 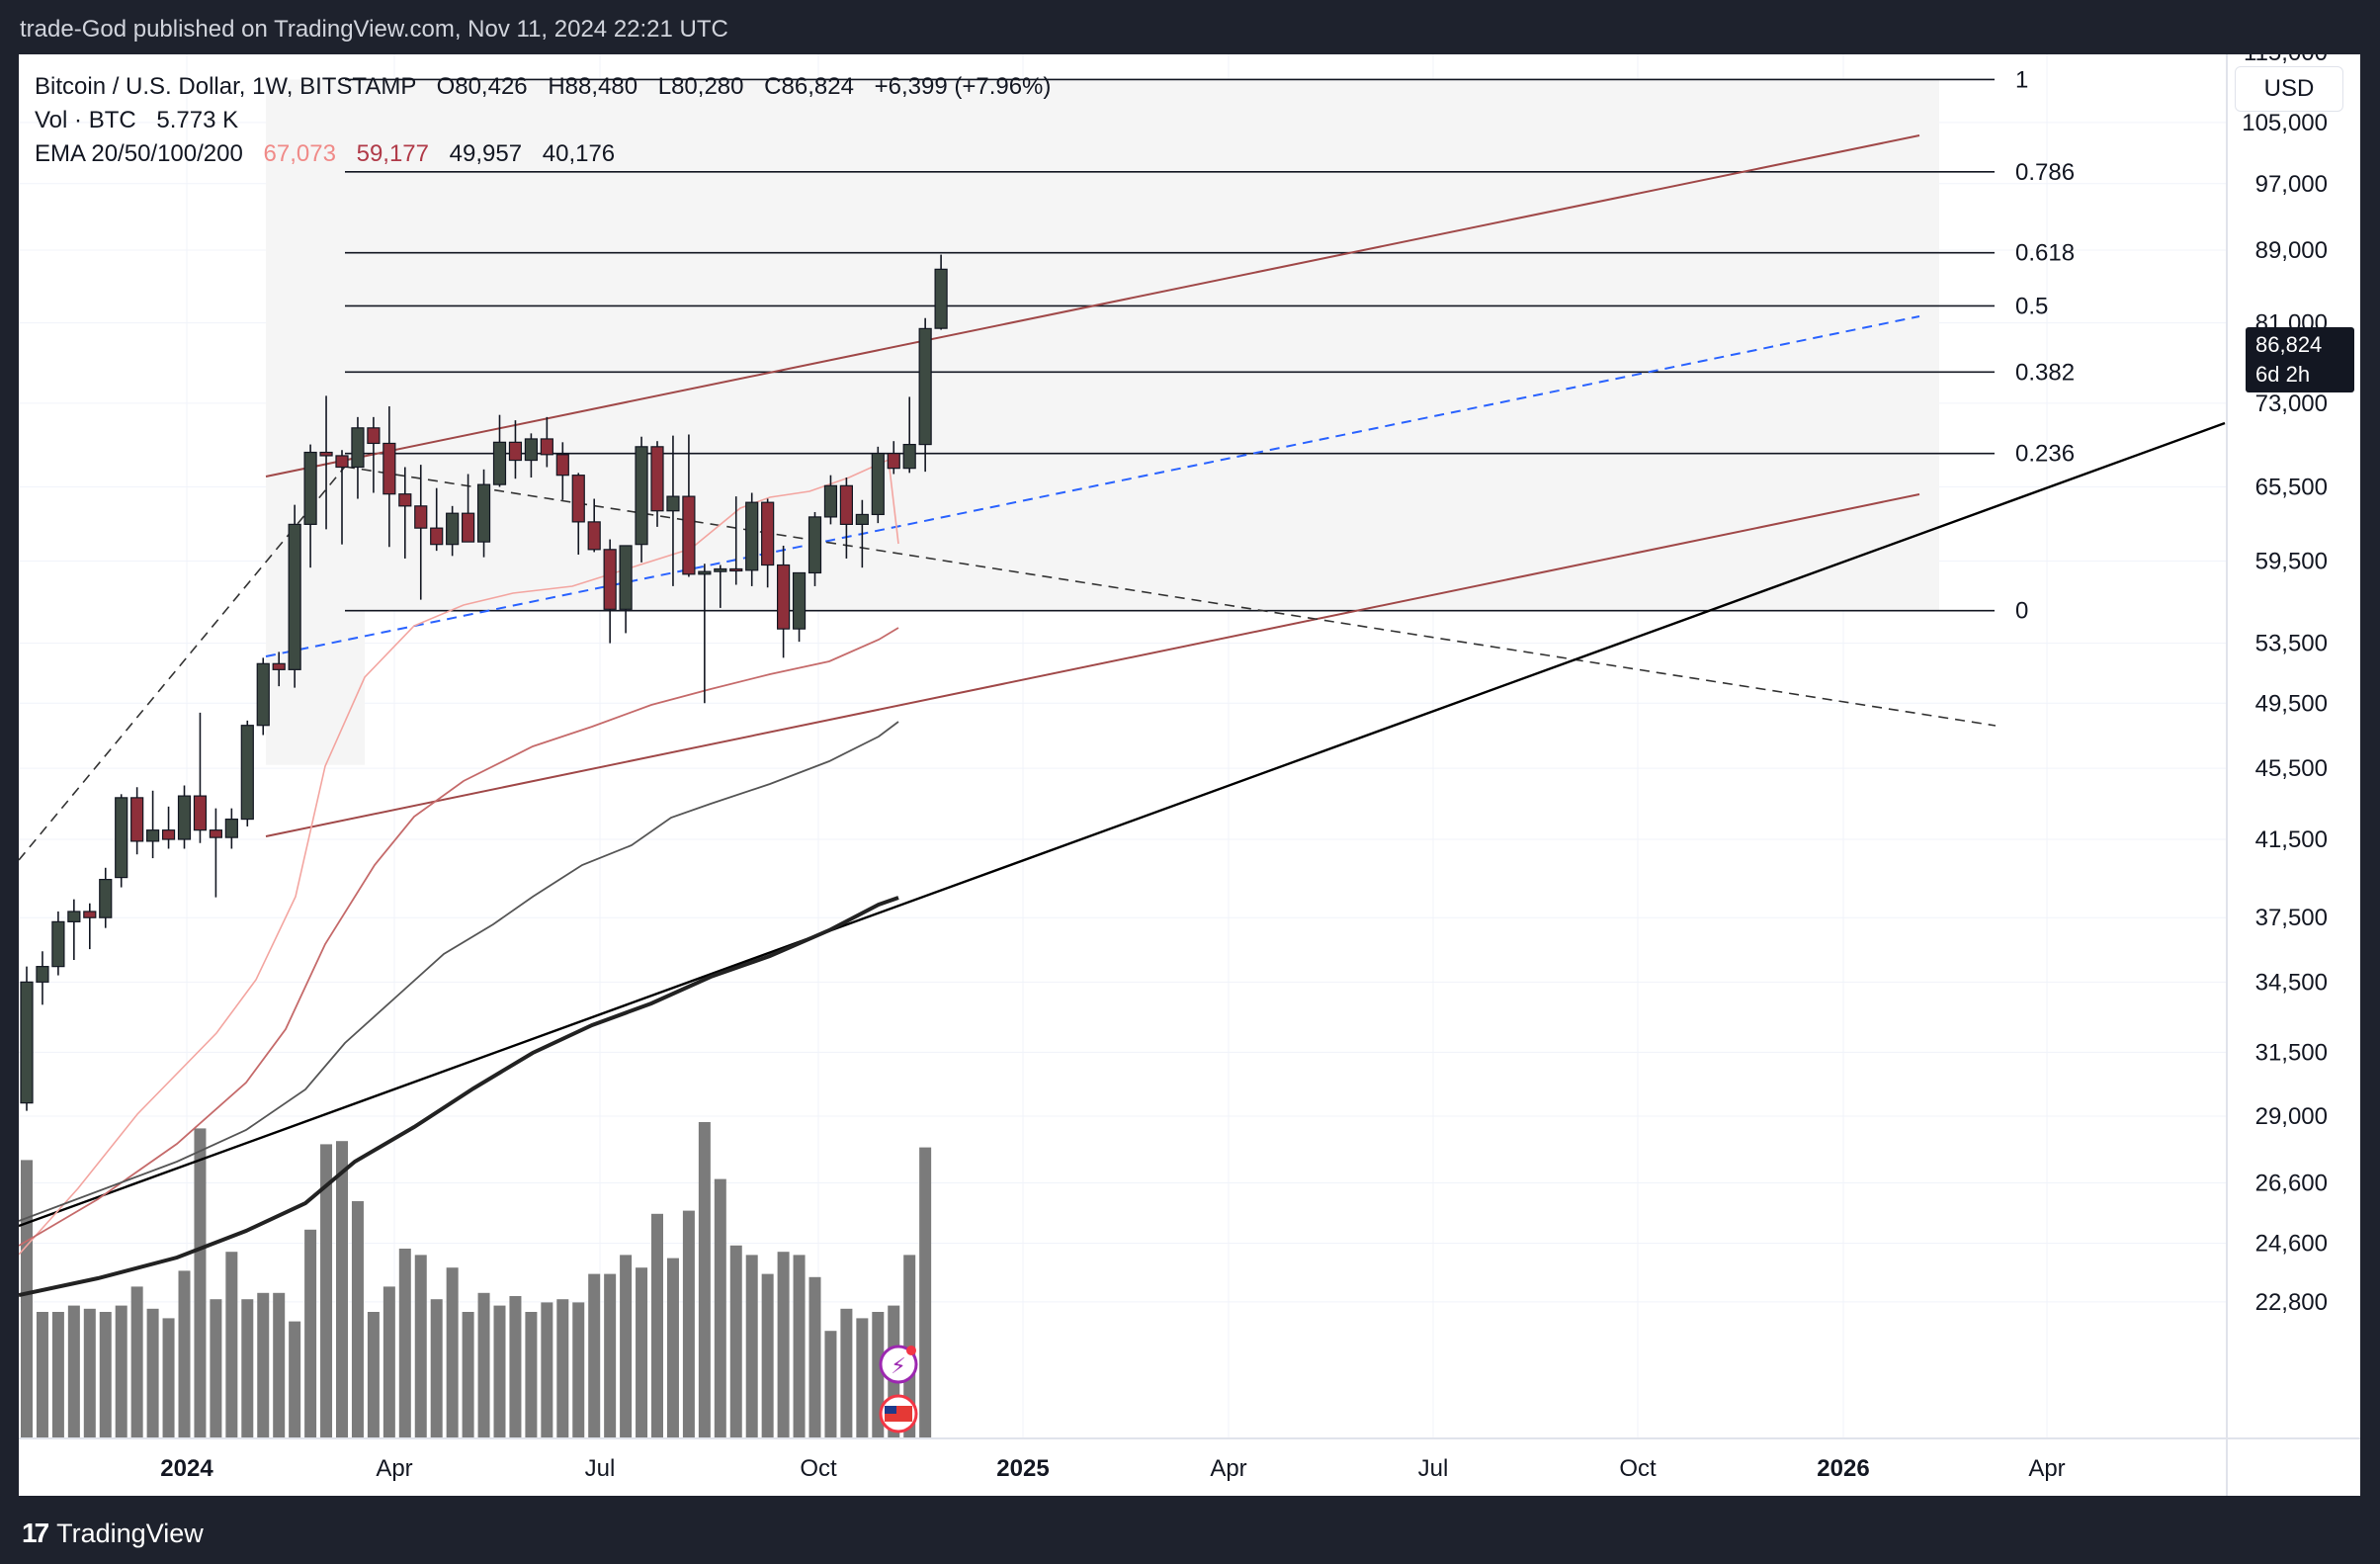 What do you see at coordinates (2291, 918) in the screenshot?
I see `y-tick-label: 37,500` at bounding box center [2291, 918].